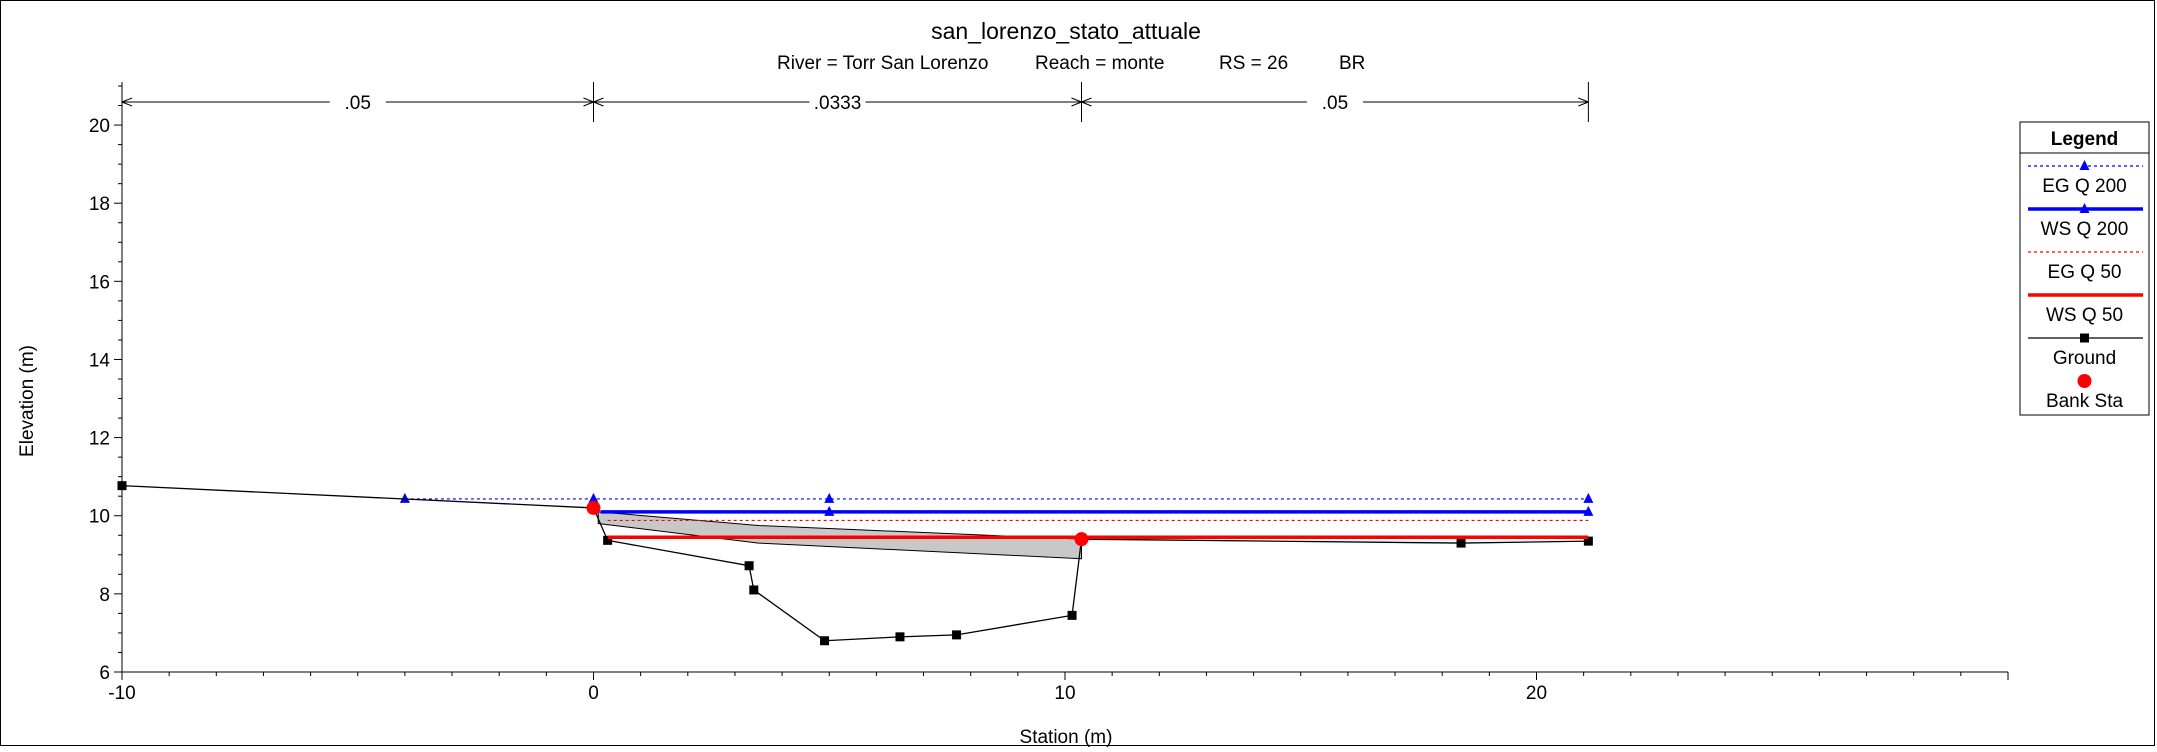 Image resolution: width=2157 pixels, height=752 pixels. I want to click on legend-item-ground: Ground, so click(2085, 351).